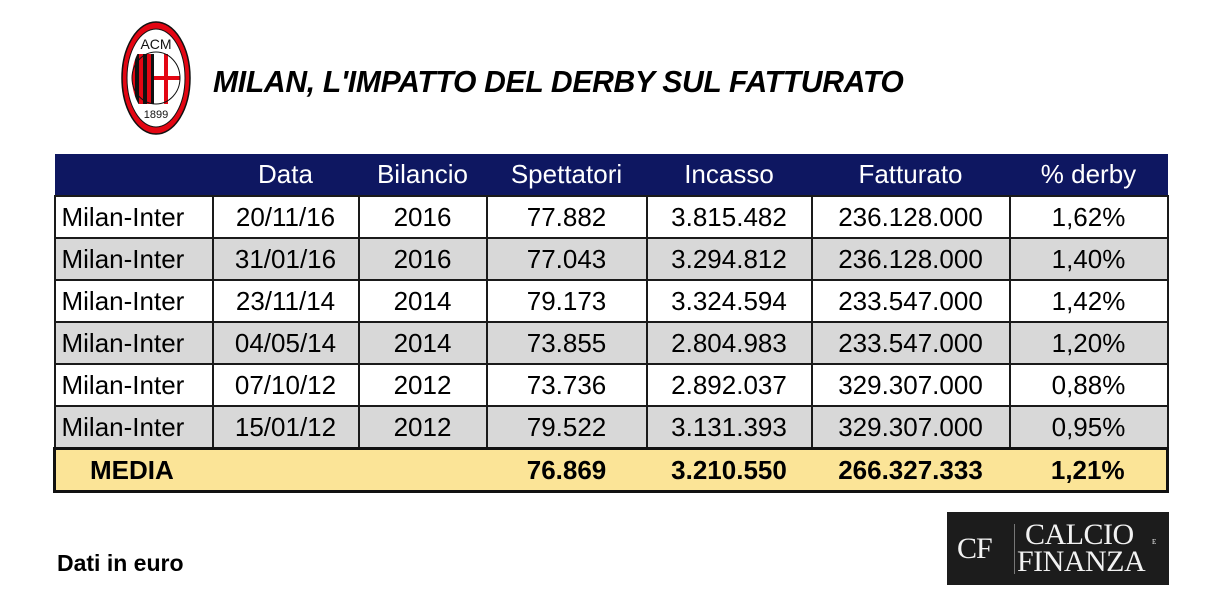 This screenshot has width=1224, height=593. I want to click on date-cell: 04/05/14, so click(285, 343).